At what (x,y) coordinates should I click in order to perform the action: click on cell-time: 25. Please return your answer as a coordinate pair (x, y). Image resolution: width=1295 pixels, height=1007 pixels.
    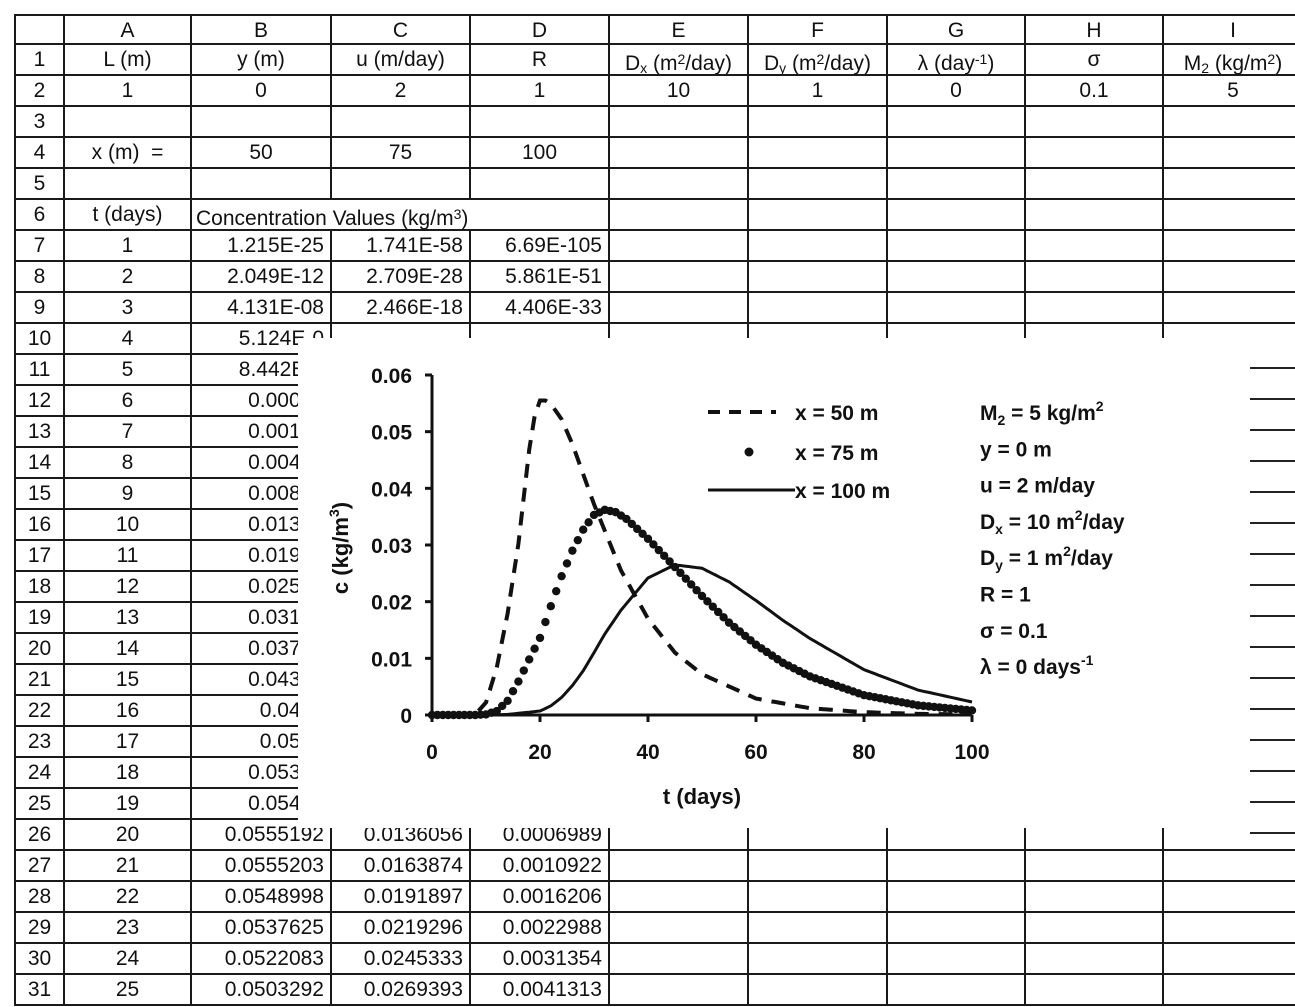
    Looking at the image, I should click on (128, 990).